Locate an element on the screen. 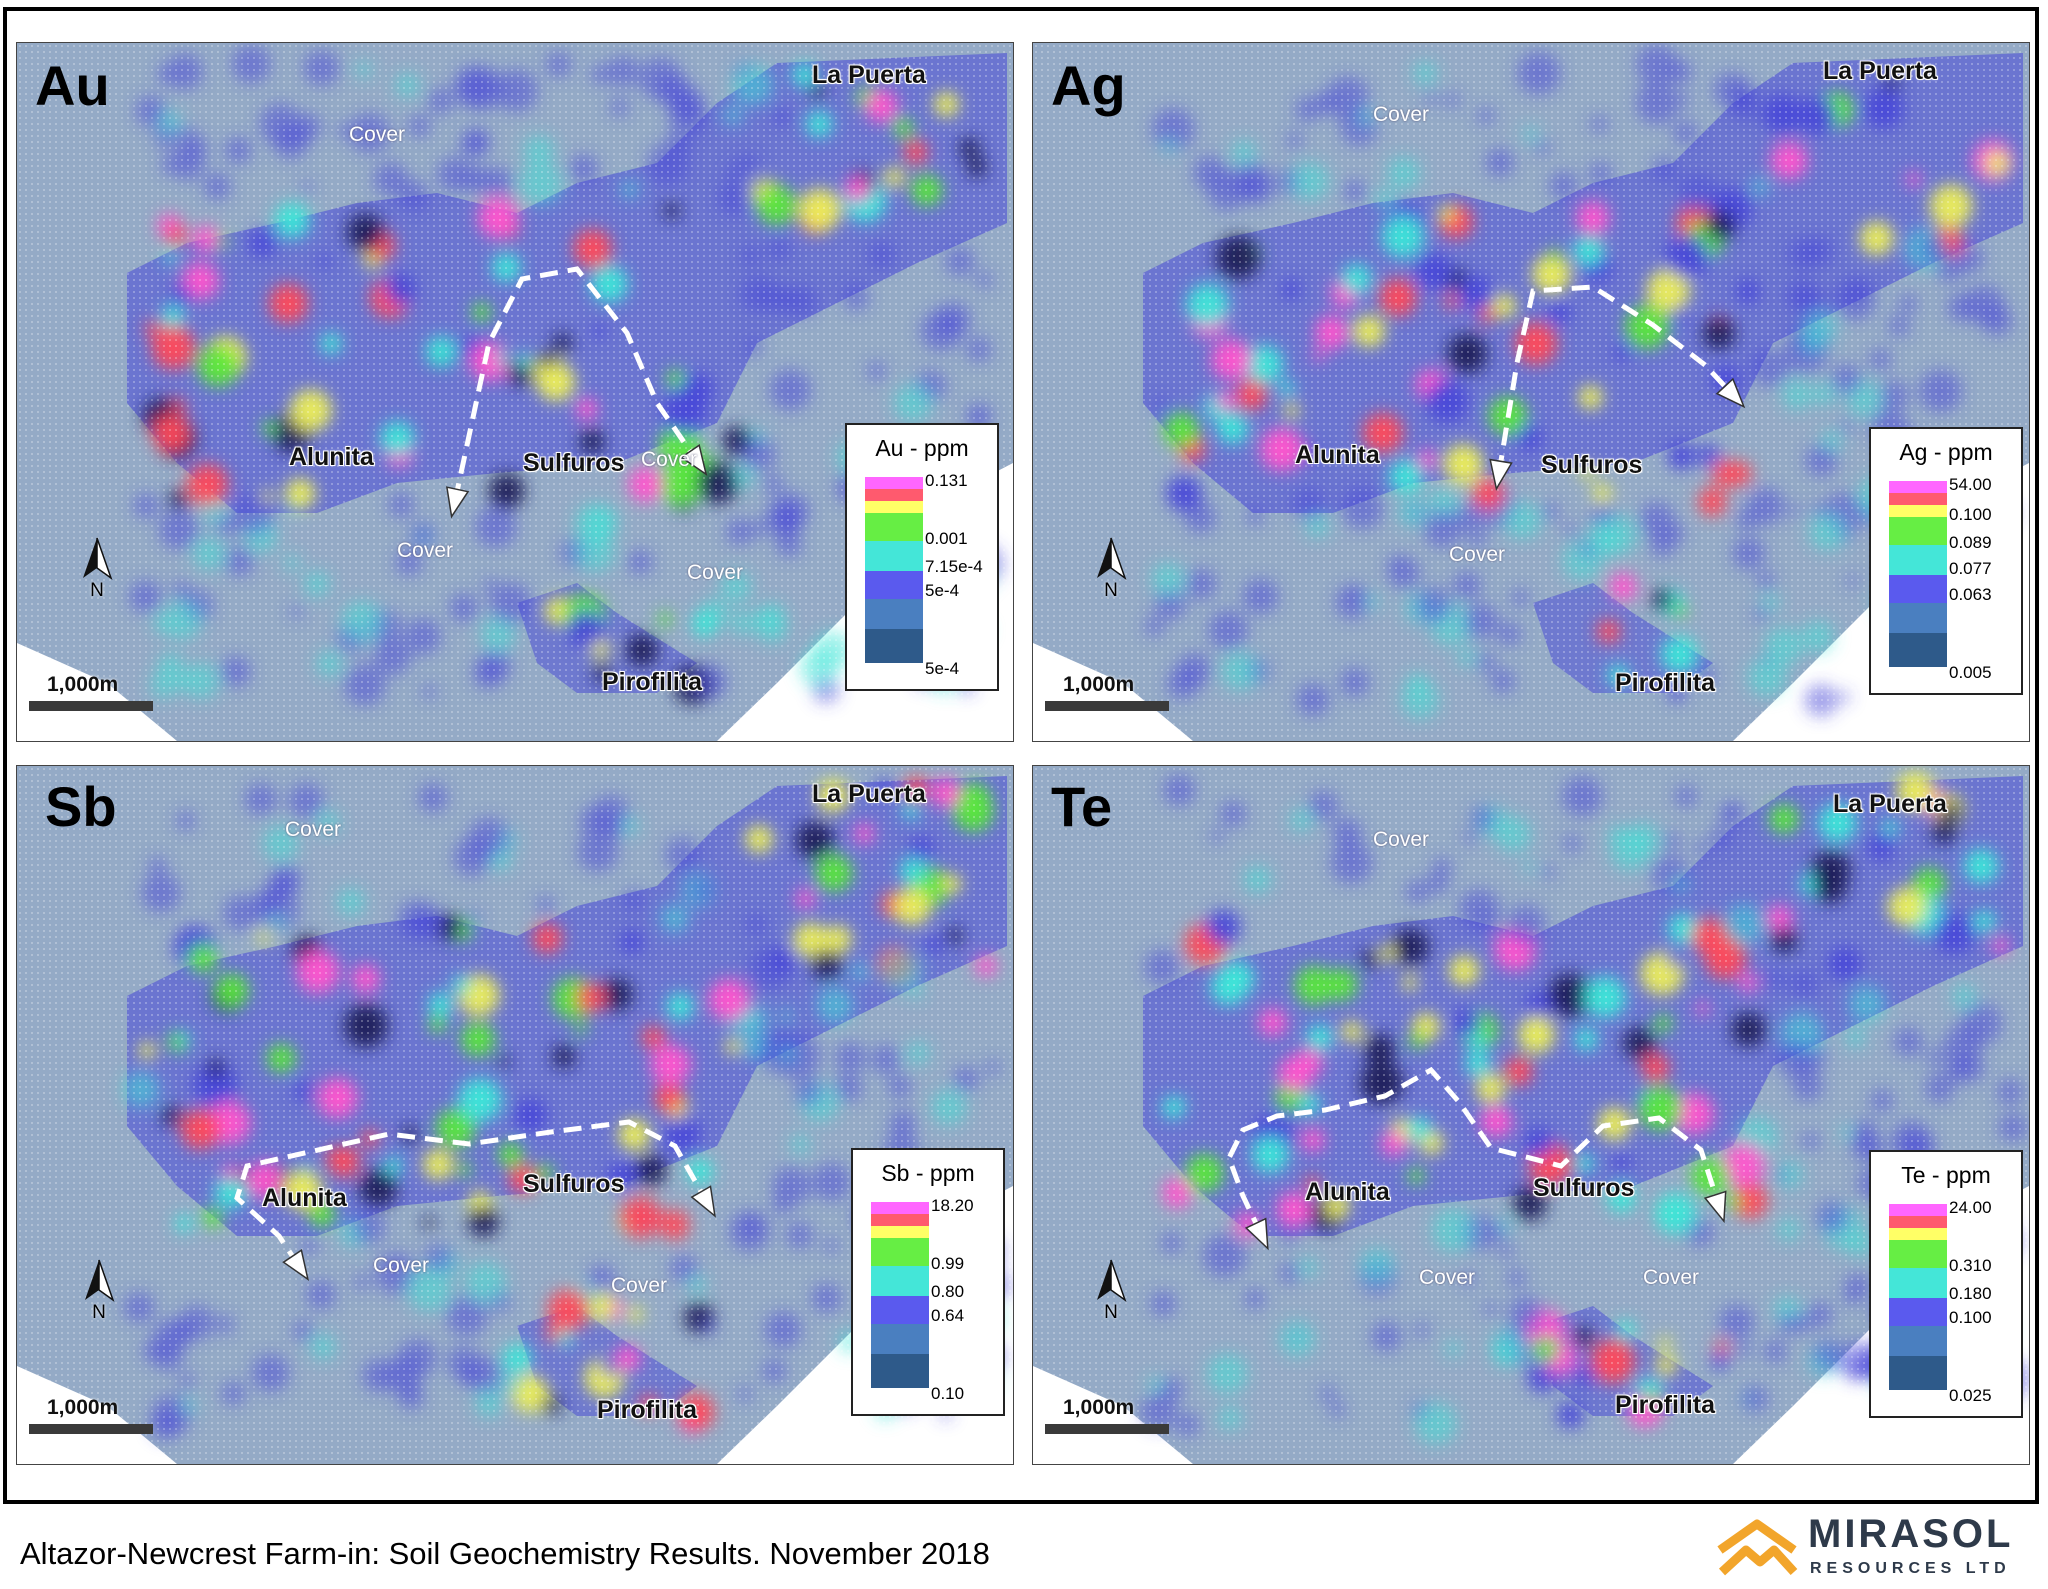  legend-tick-label: 18.20 is located at coordinates (952, 1205).